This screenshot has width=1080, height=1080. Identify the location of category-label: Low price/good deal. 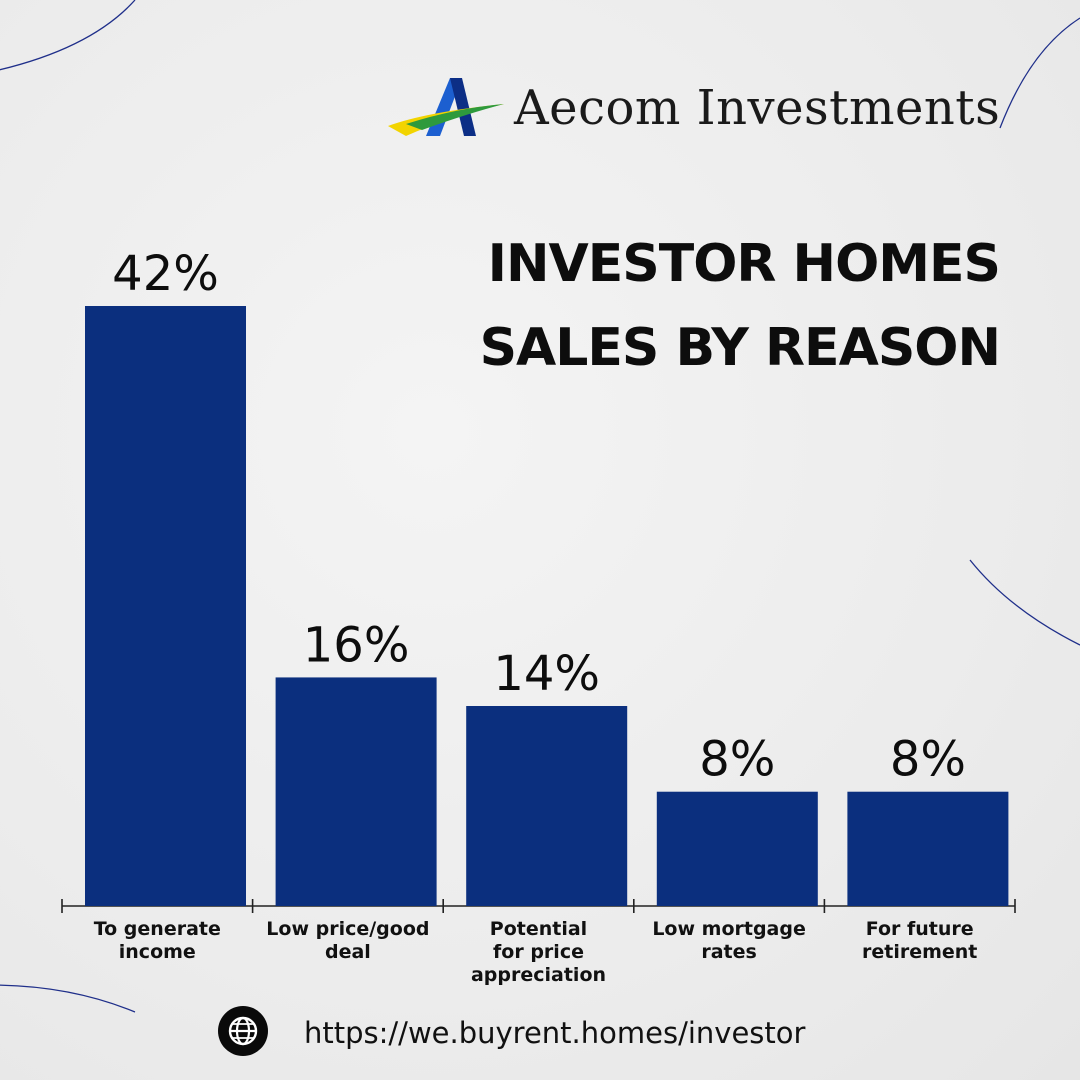
(348, 941).